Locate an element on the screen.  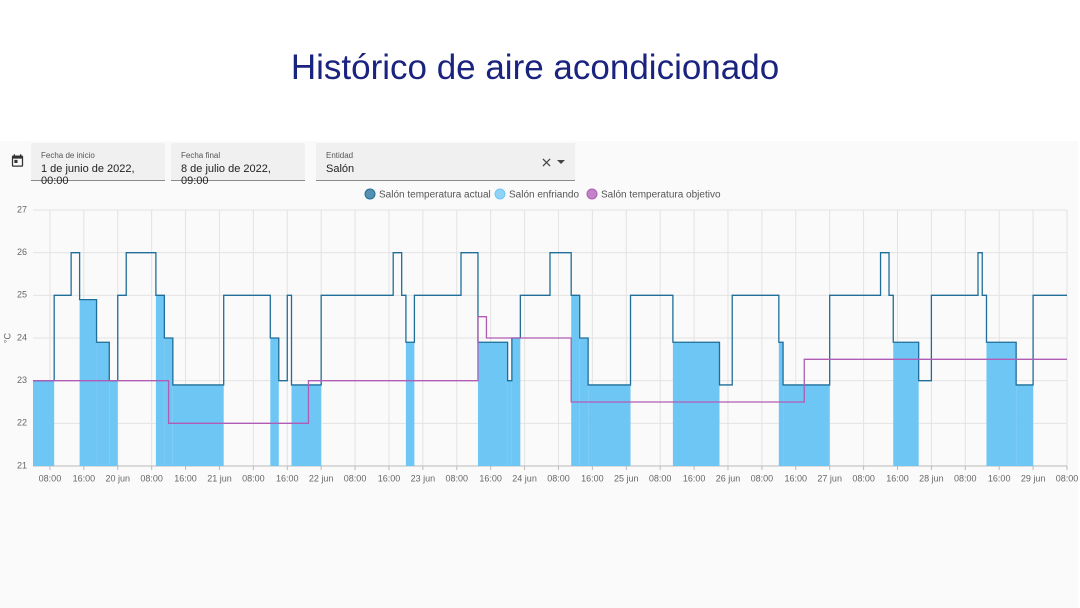
x-tick-label: 26 jun is located at coordinates (728, 478).